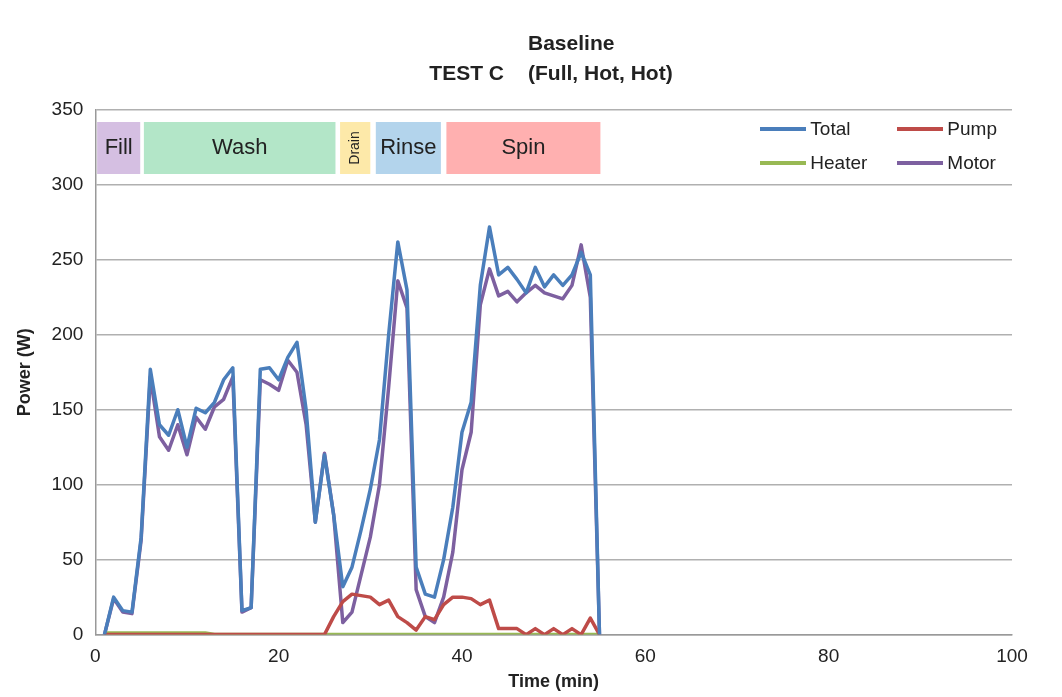 The image size is (1062, 697). What do you see at coordinates (467, 73) in the screenshot?
I see `chart-title: TEST C` at bounding box center [467, 73].